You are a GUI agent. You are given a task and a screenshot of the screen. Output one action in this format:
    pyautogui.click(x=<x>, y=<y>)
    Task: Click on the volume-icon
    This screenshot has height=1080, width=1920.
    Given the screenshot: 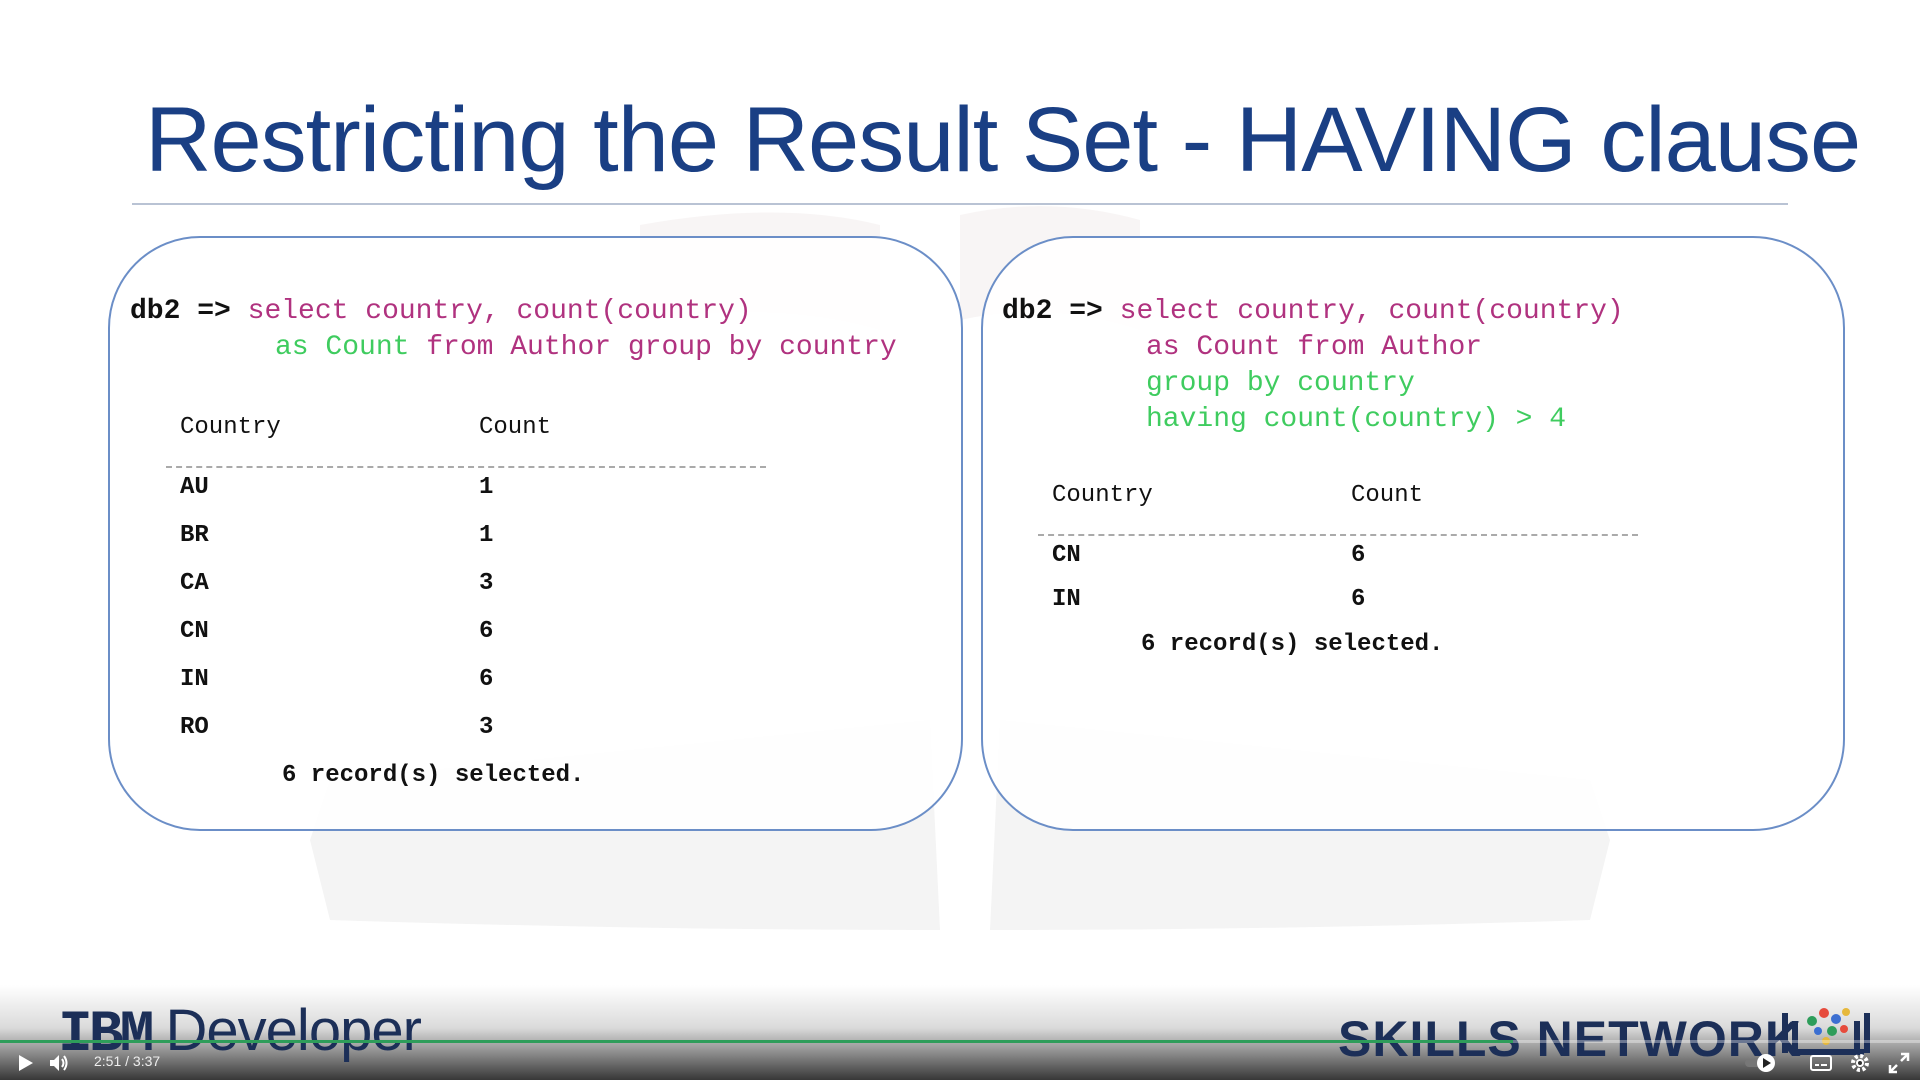 What is the action you would take?
    pyautogui.click(x=59, y=1063)
    